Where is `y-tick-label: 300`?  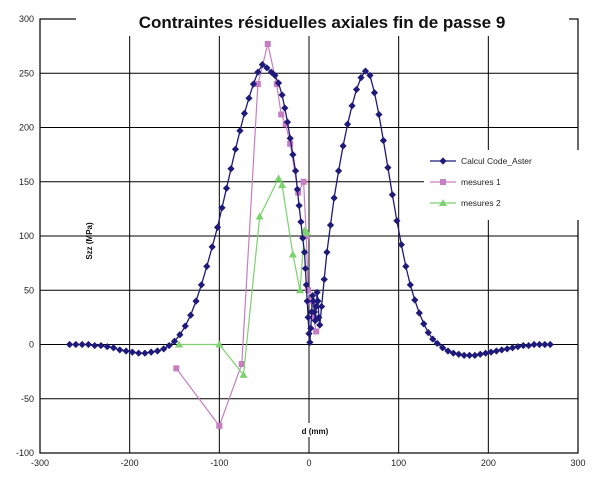
y-tick-label: 300 is located at coordinates (26, 19).